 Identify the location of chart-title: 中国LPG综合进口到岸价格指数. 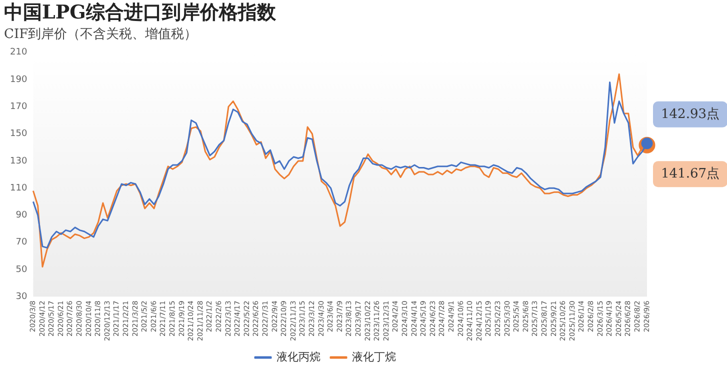
(140, 12).